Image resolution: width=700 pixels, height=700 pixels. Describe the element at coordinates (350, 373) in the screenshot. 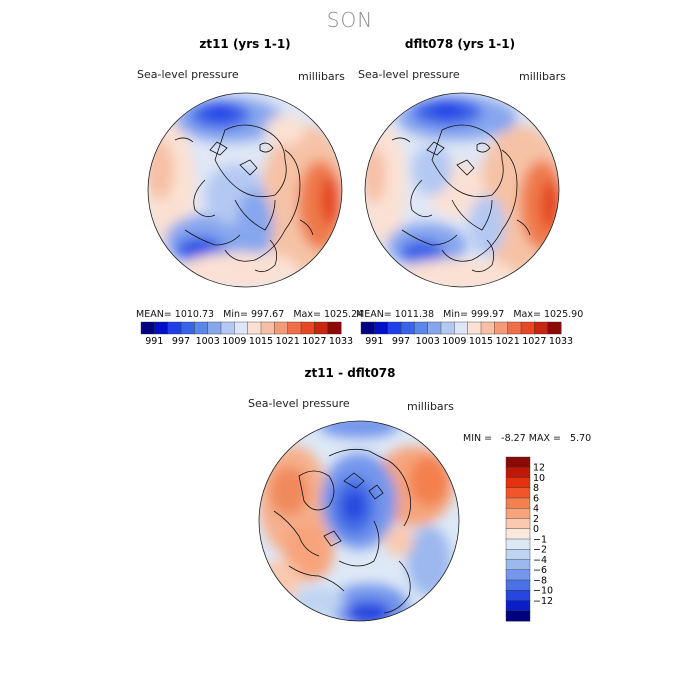

I see `diff-panel-title: zt11 - dflt078` at that location.